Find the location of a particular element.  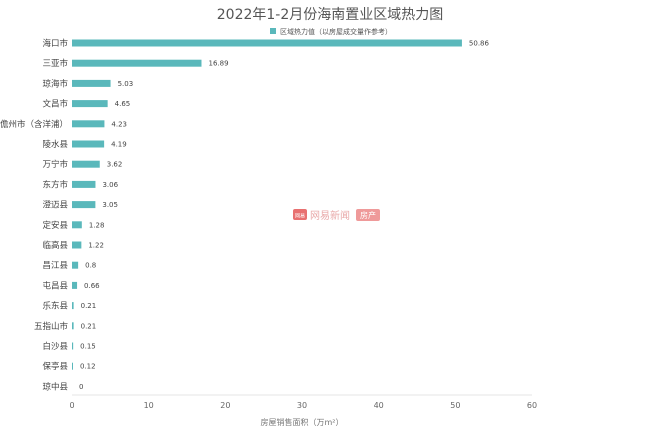

watermark-tag-bg is located at coordinates (368, 215).